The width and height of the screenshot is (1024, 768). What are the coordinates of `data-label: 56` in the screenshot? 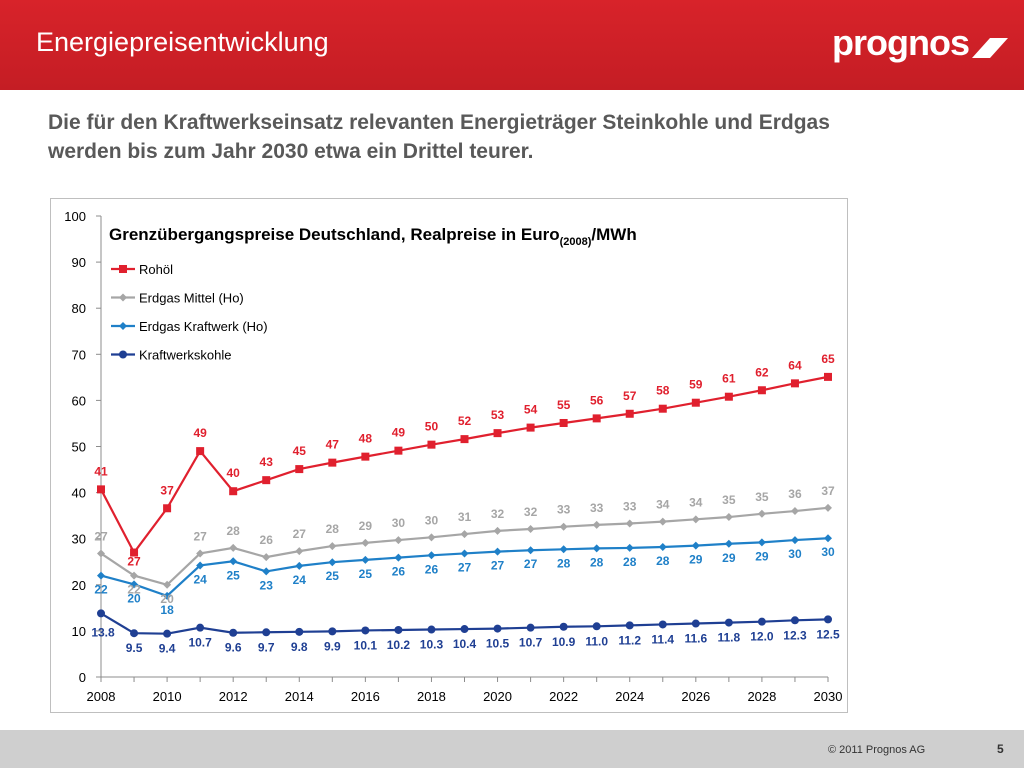 It's located at (597, 400).